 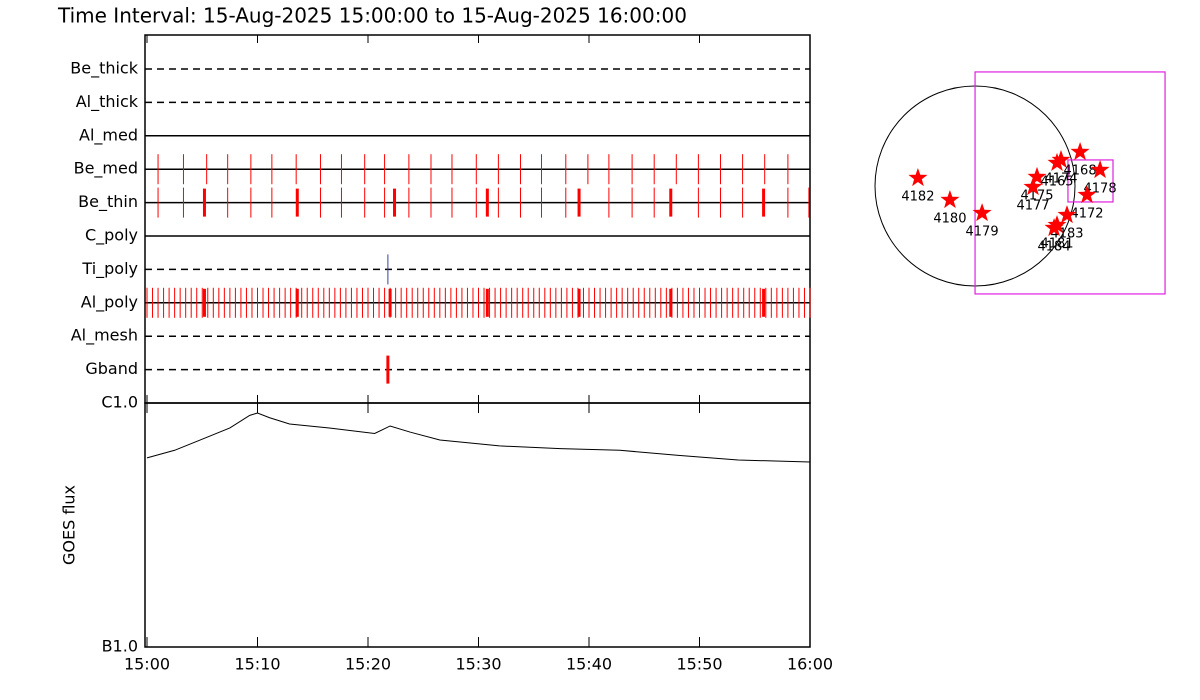 What do you see at coordinates (147, 664) in the screenshot?
I see `x-tick-label: 15:00` at bounding box center [147, 664].